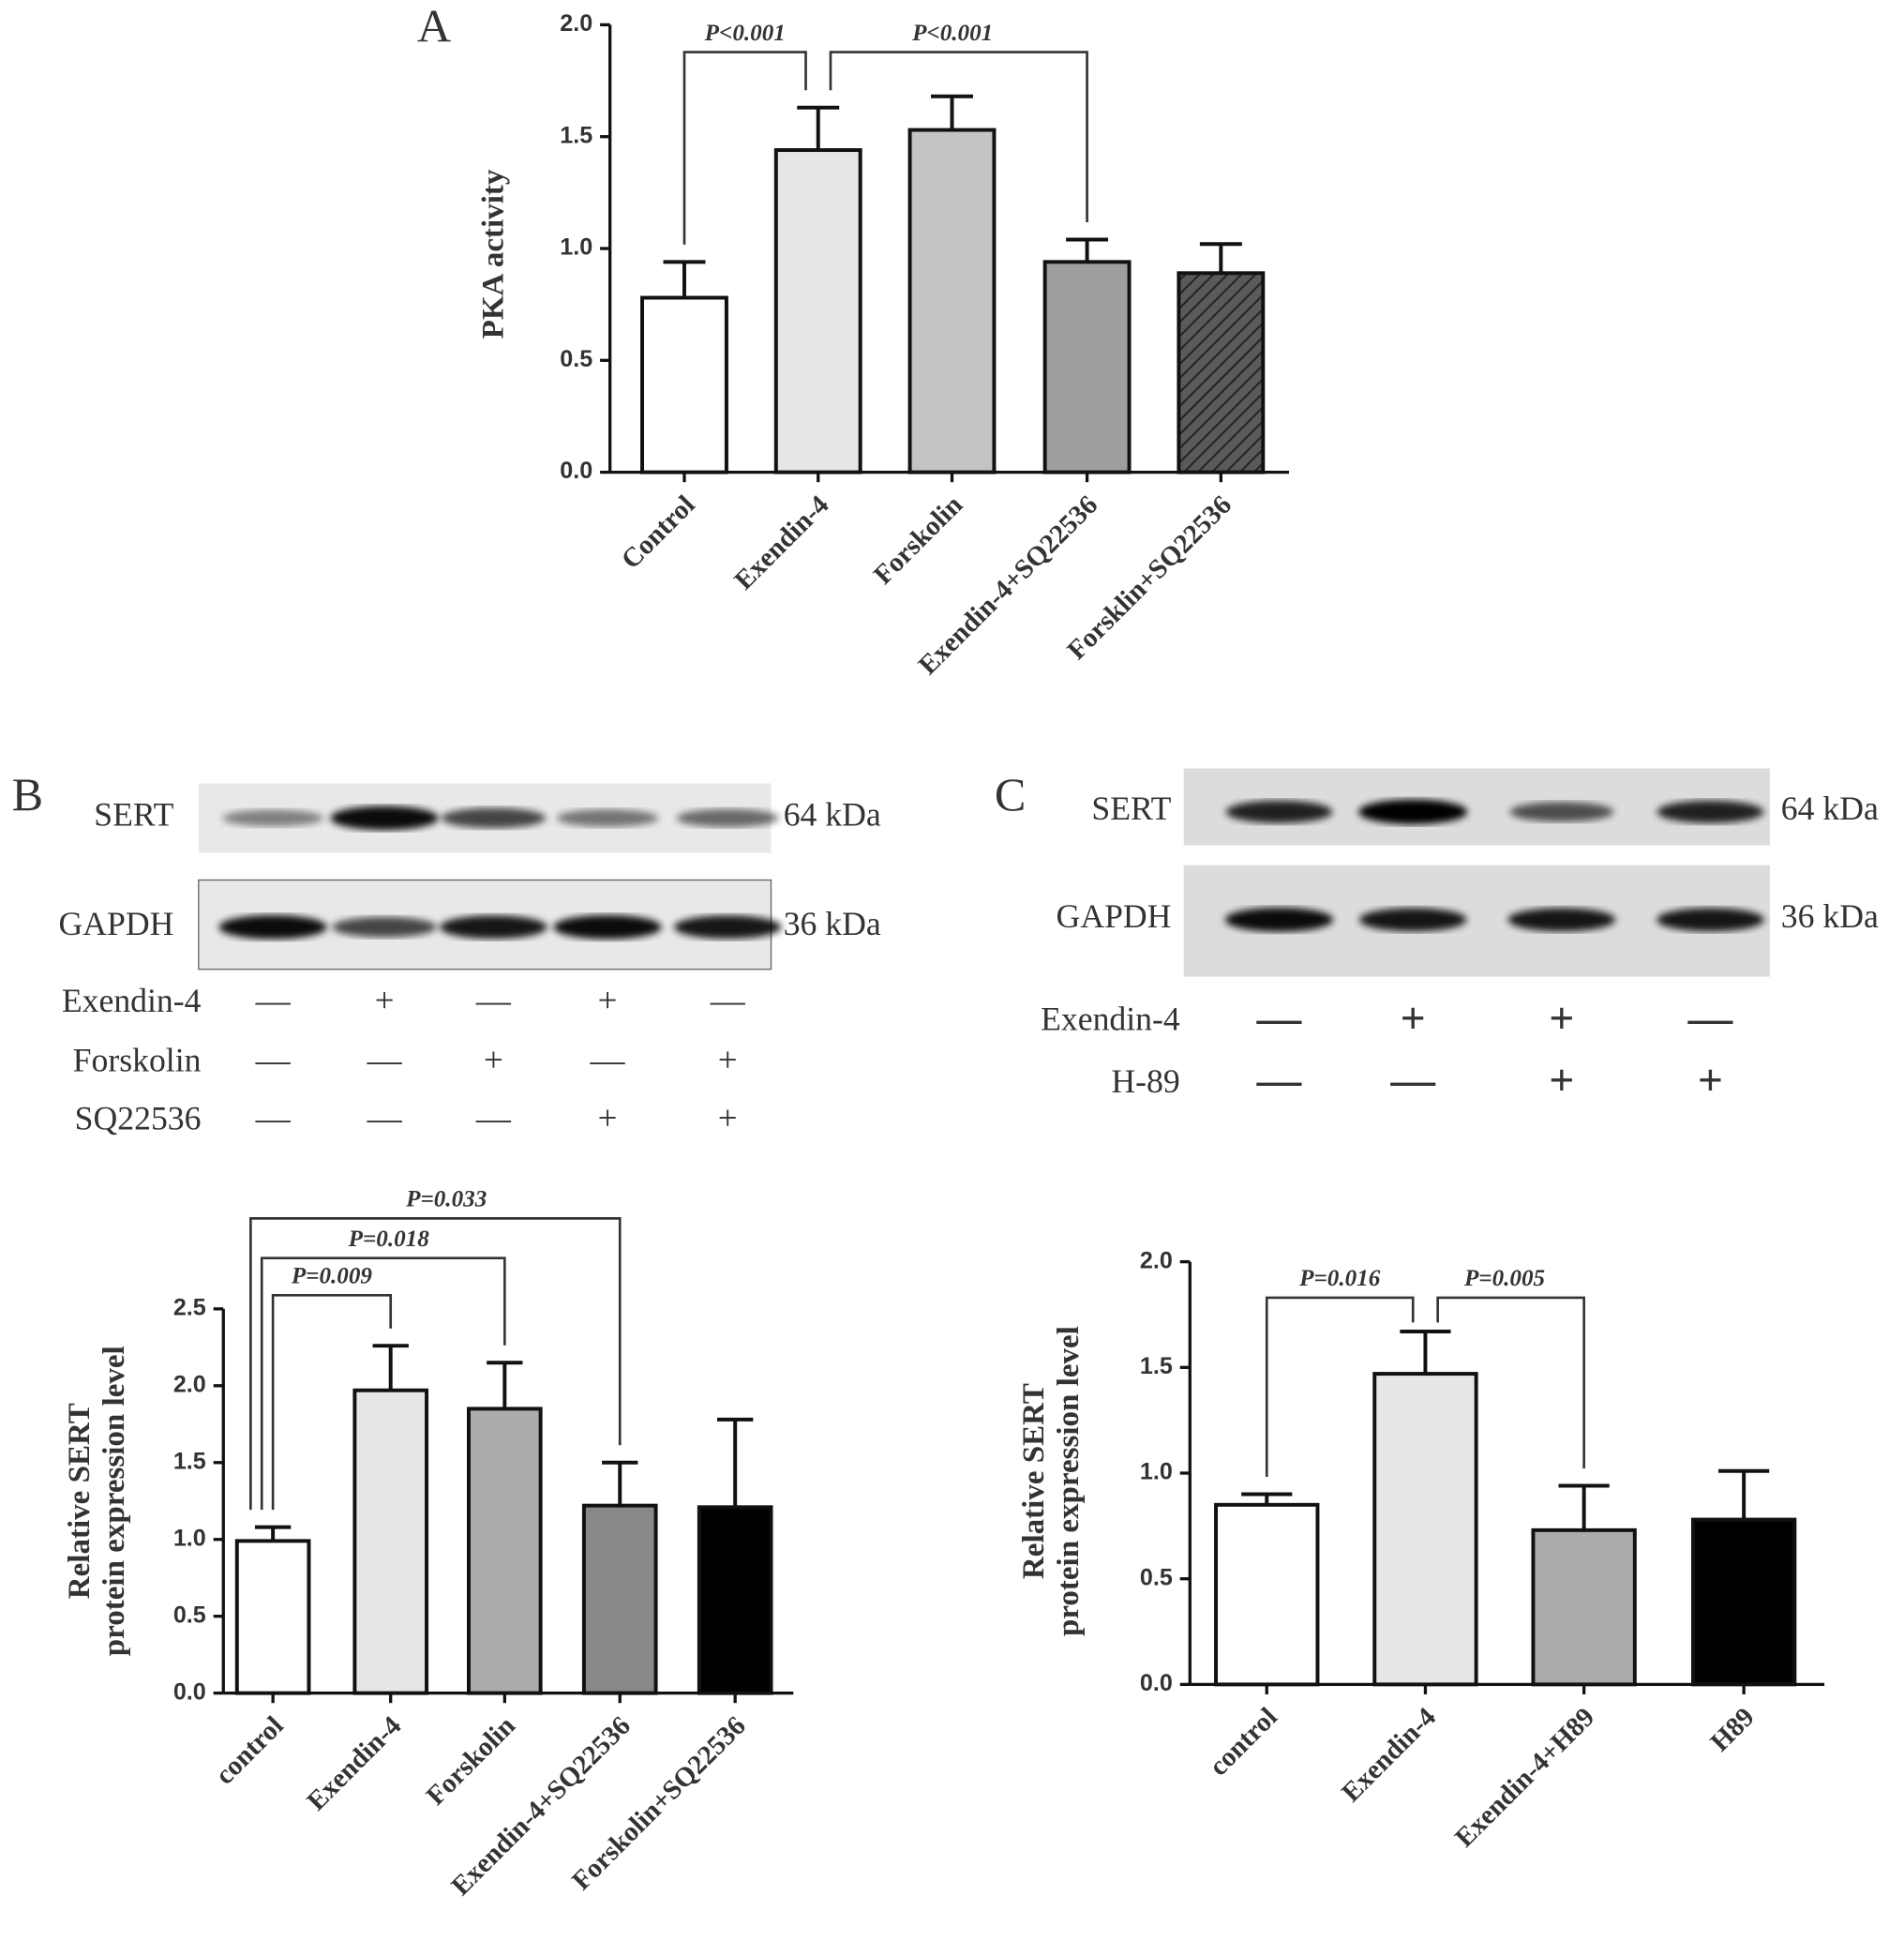 The height and width of the screenshot is (1941, 1904). I want to click on y-tick-label: 2.5, so click(189, 1308).